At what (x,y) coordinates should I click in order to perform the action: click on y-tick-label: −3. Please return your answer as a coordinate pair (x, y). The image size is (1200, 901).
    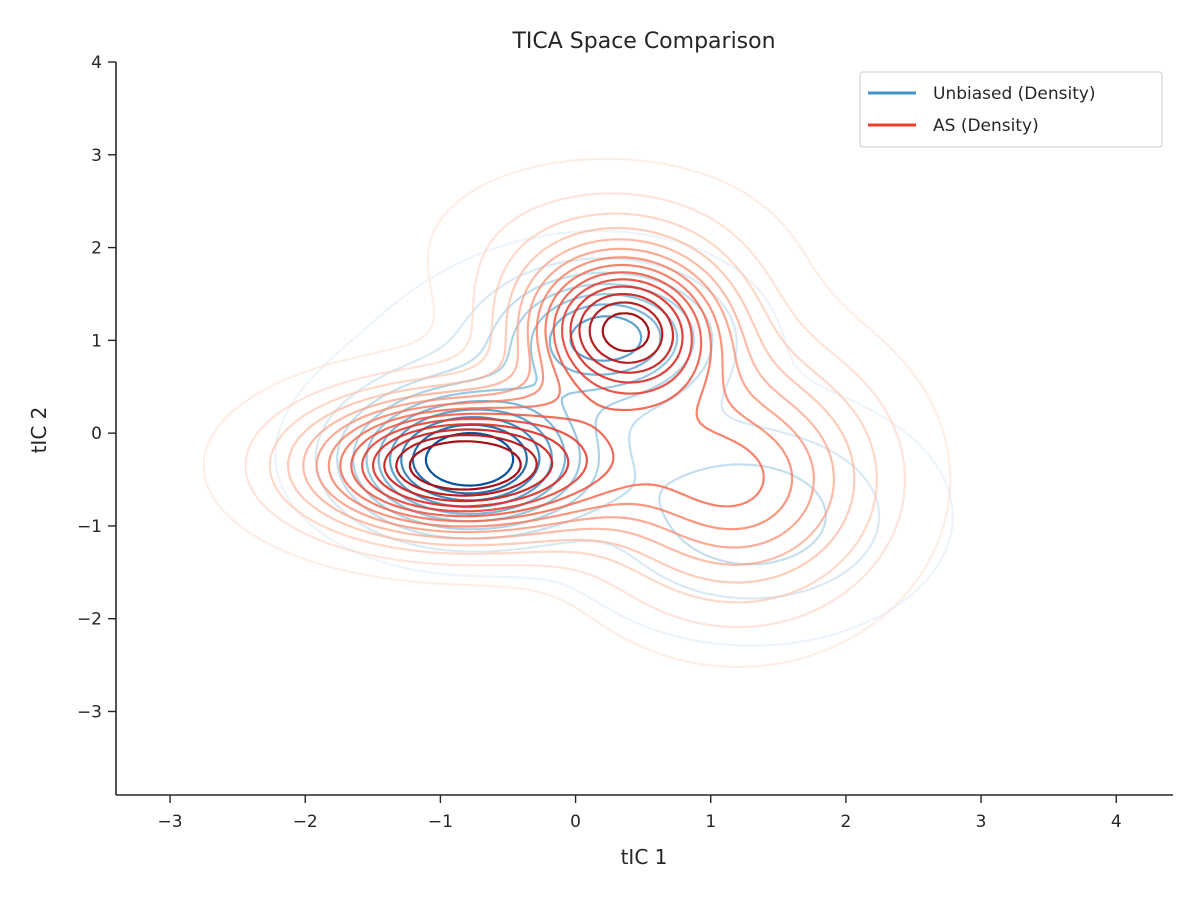
    Looking at the image, I should click on (89, 712).